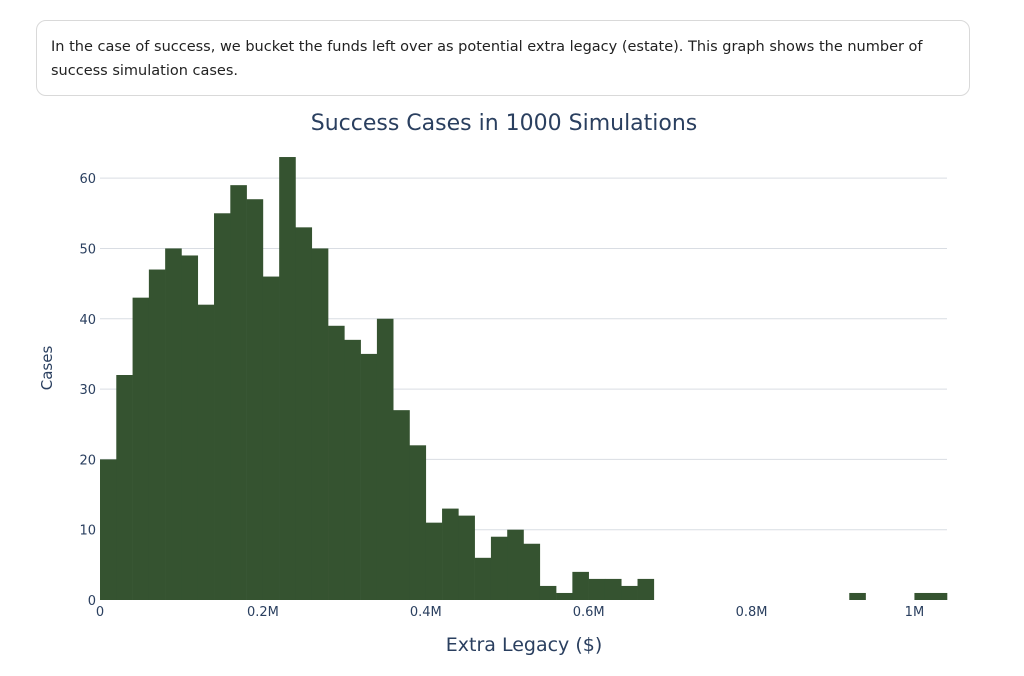 The height and width of the screenshot is (676, 1024). I want to click on x-tick-label: 0.8M, so click(752, 612).